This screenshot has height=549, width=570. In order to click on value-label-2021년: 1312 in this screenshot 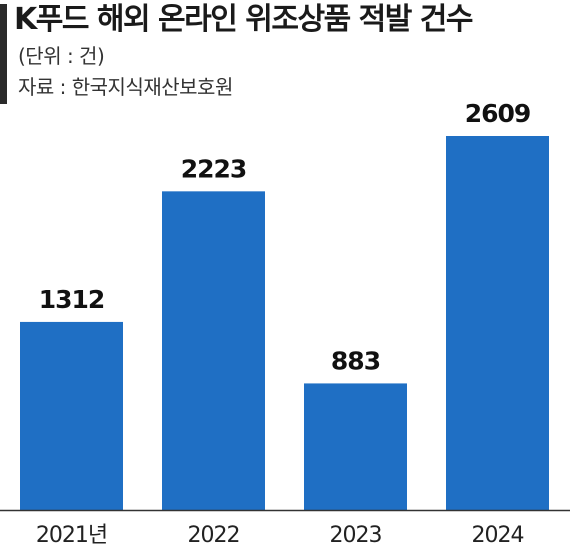, I will do `click(72, 299)`.